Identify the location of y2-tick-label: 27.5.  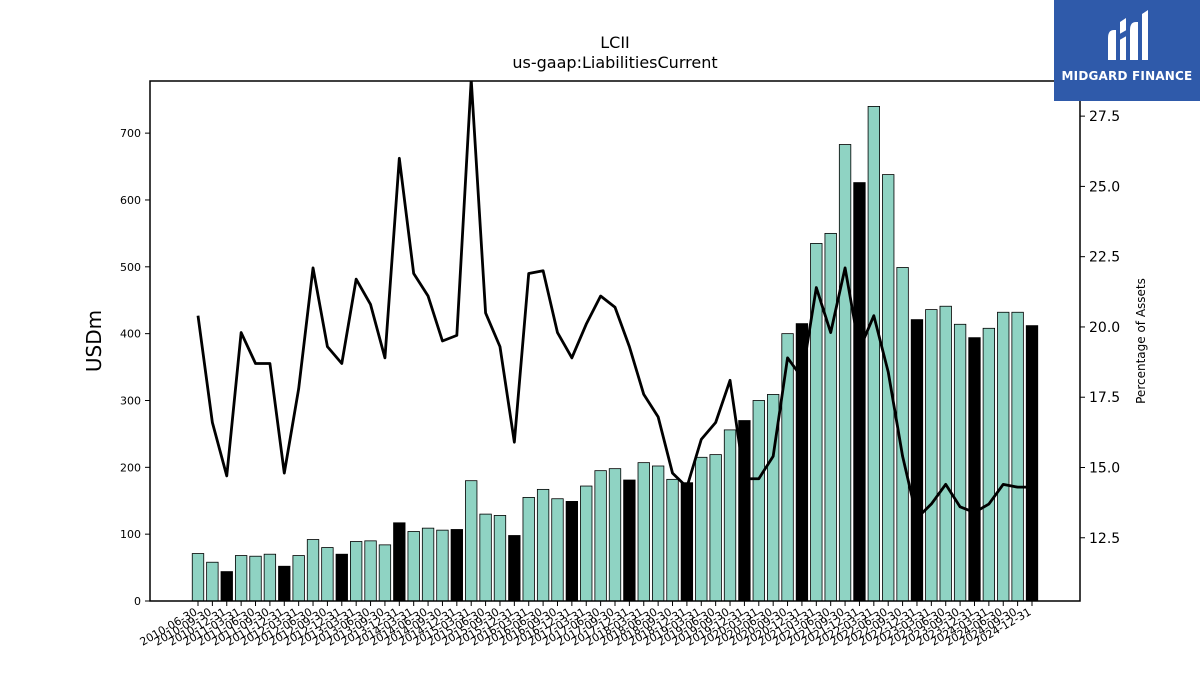
(1104, 117).